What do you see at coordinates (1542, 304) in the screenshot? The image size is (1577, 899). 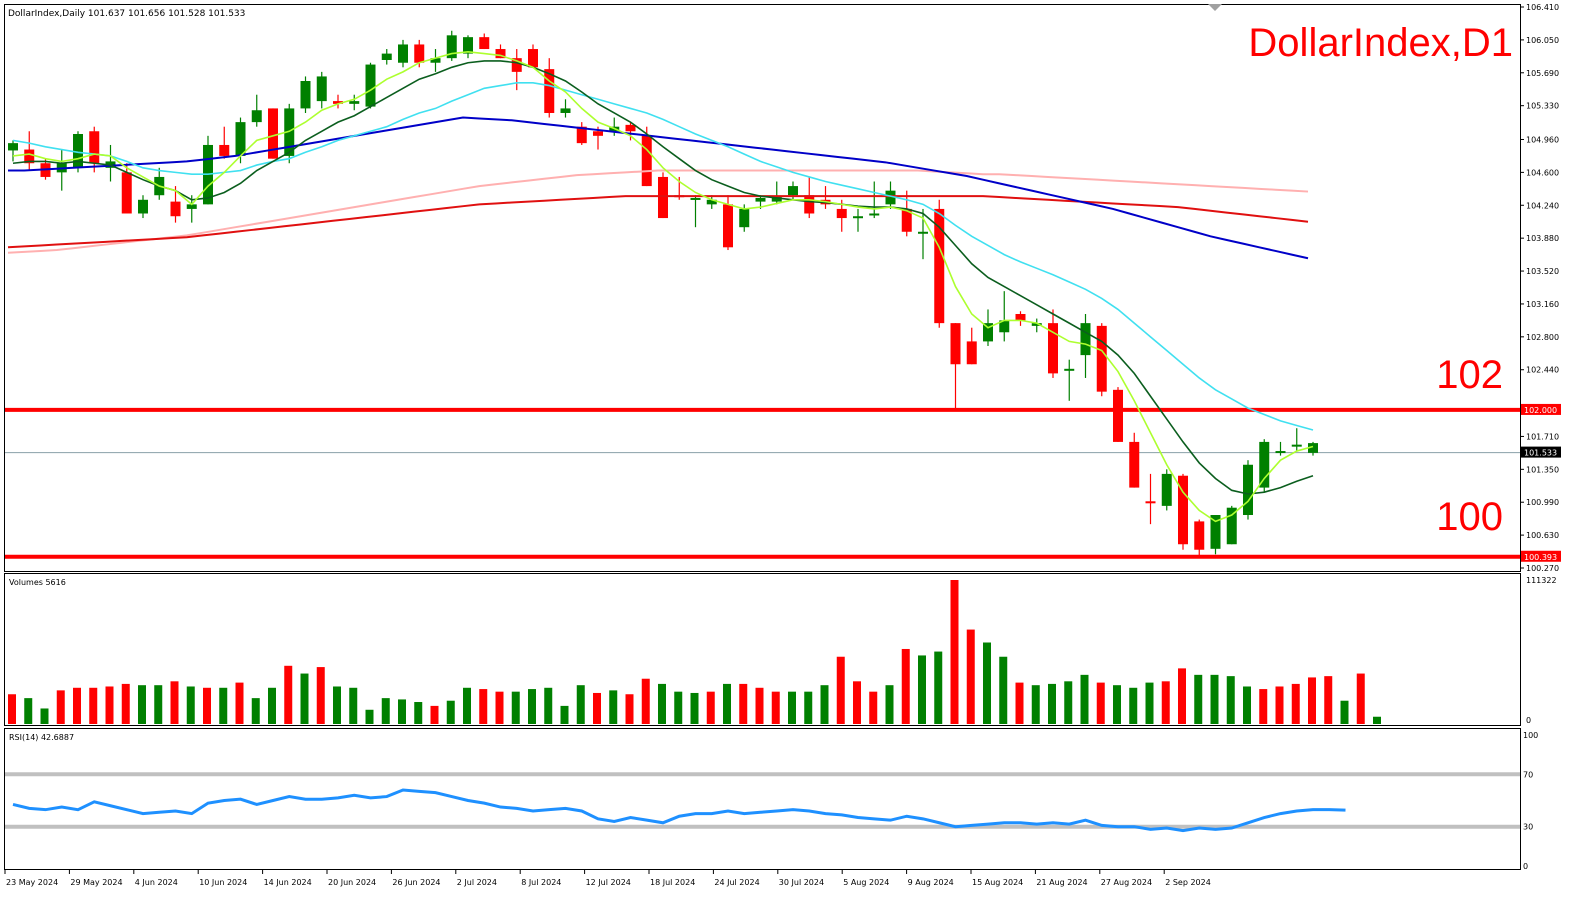 I see `price-axis-label: 103.160` at bounding box center [1542, 304].